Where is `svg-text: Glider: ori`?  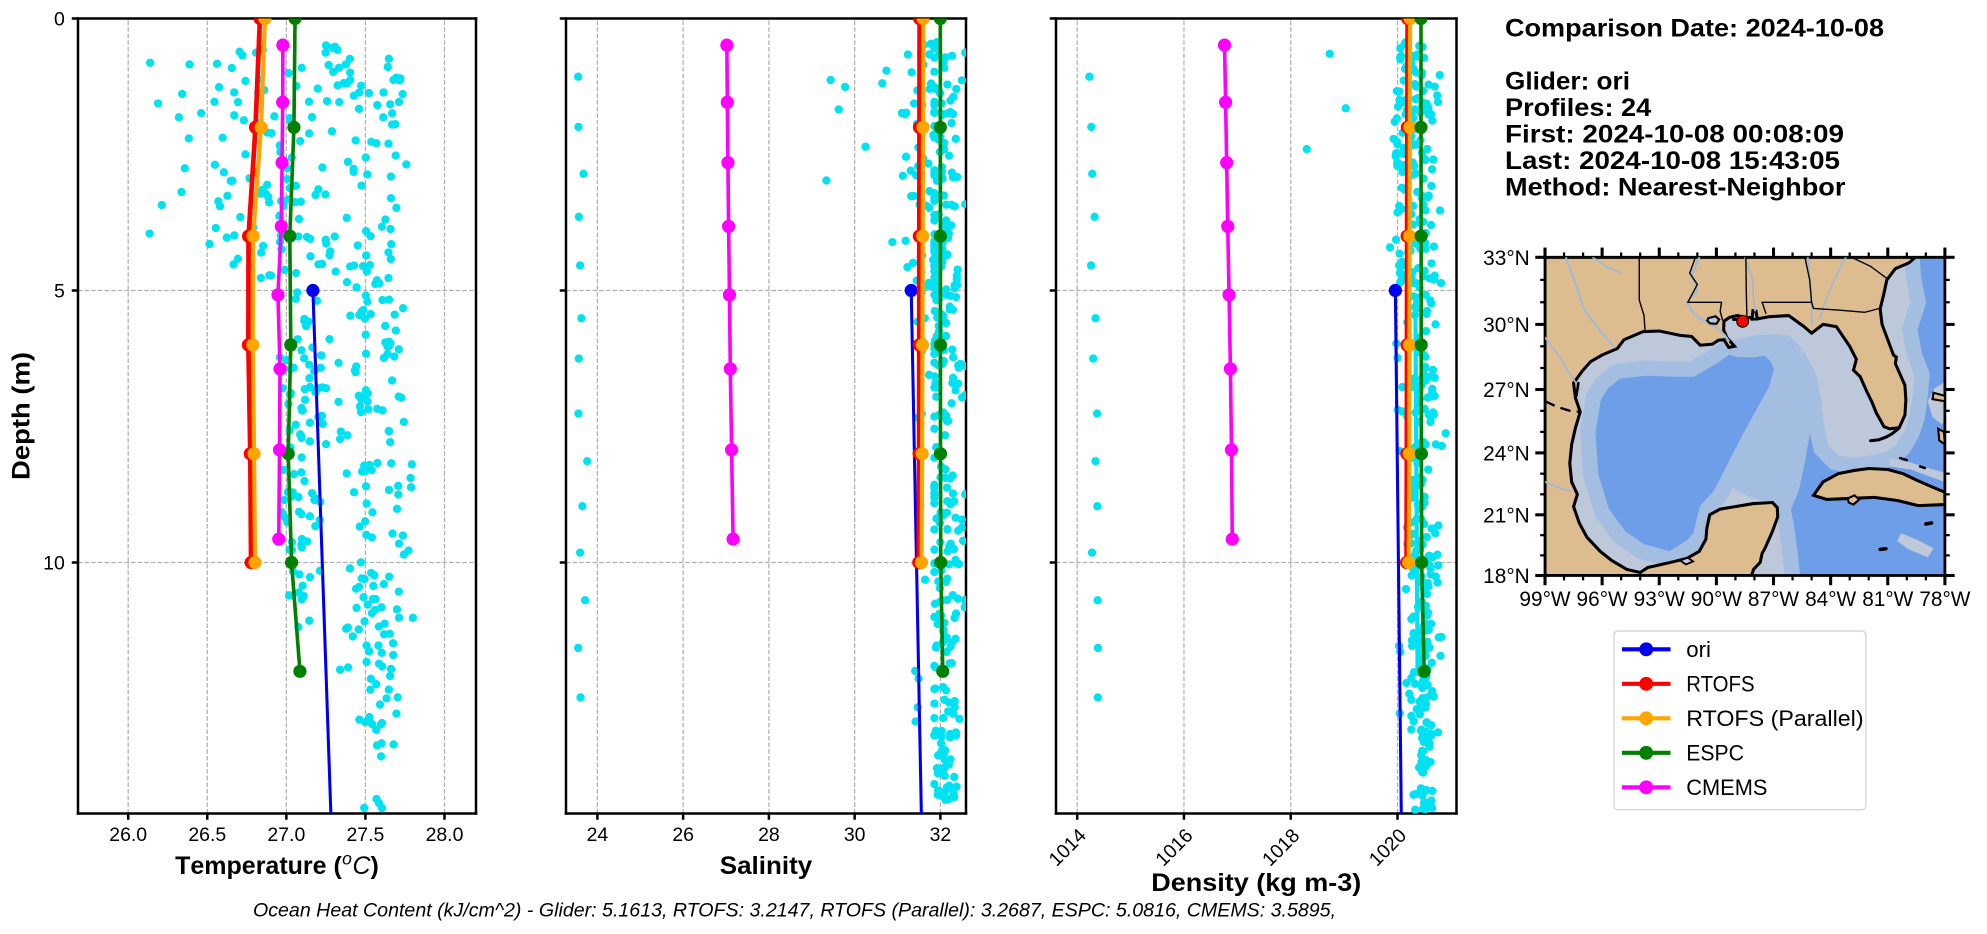 svg-text: Glider: ori is located at coordinates (1567, 81).